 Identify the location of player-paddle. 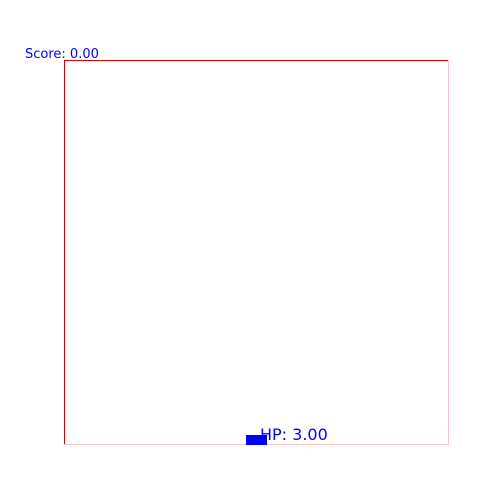
(256, 440).